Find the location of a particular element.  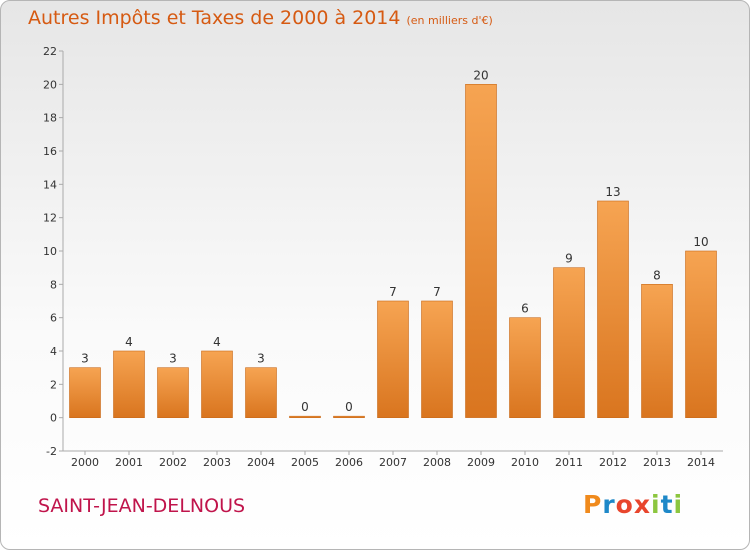

bar-2006 is located at coordinates (349, 417).